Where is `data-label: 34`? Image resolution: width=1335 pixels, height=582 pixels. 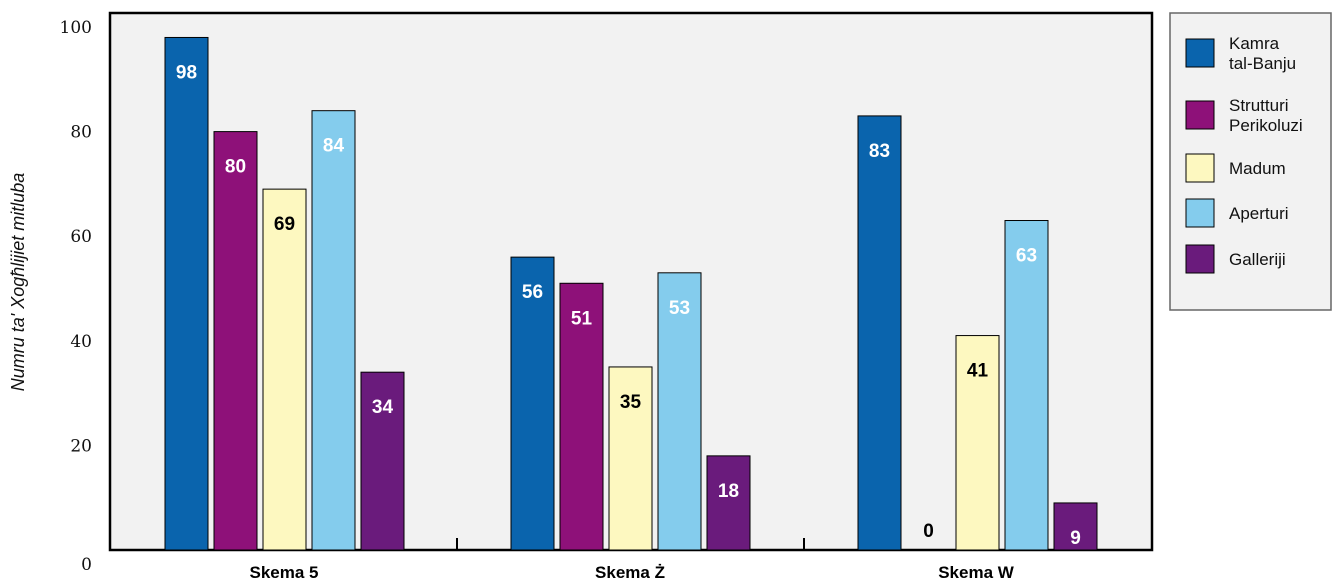 data-label: 34 is located at coordinates (383, 407).